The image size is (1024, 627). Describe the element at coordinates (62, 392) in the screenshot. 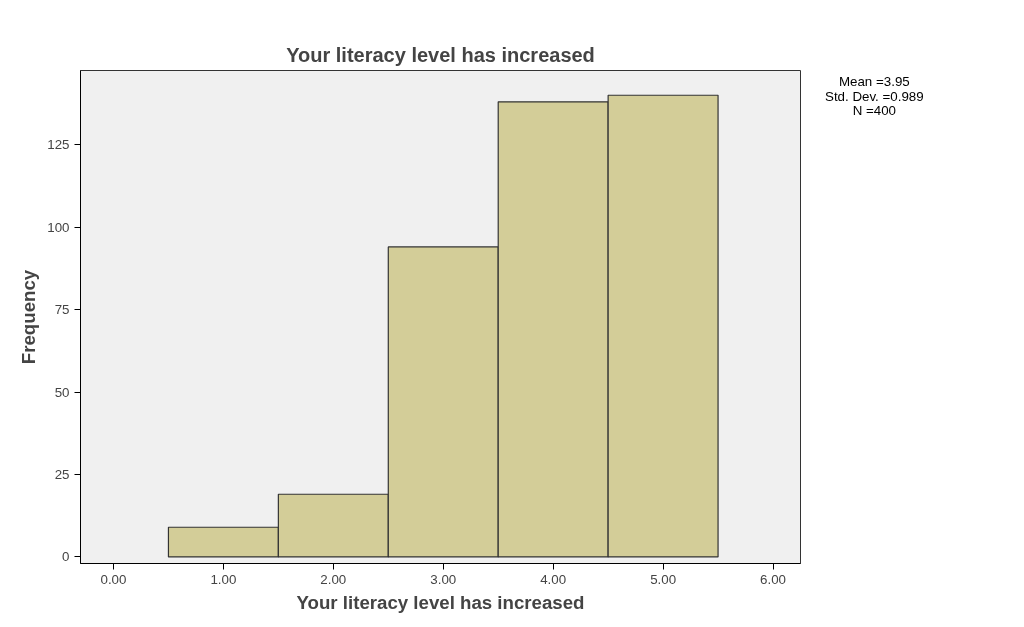

I see `y-tick-label: 50` at that location.